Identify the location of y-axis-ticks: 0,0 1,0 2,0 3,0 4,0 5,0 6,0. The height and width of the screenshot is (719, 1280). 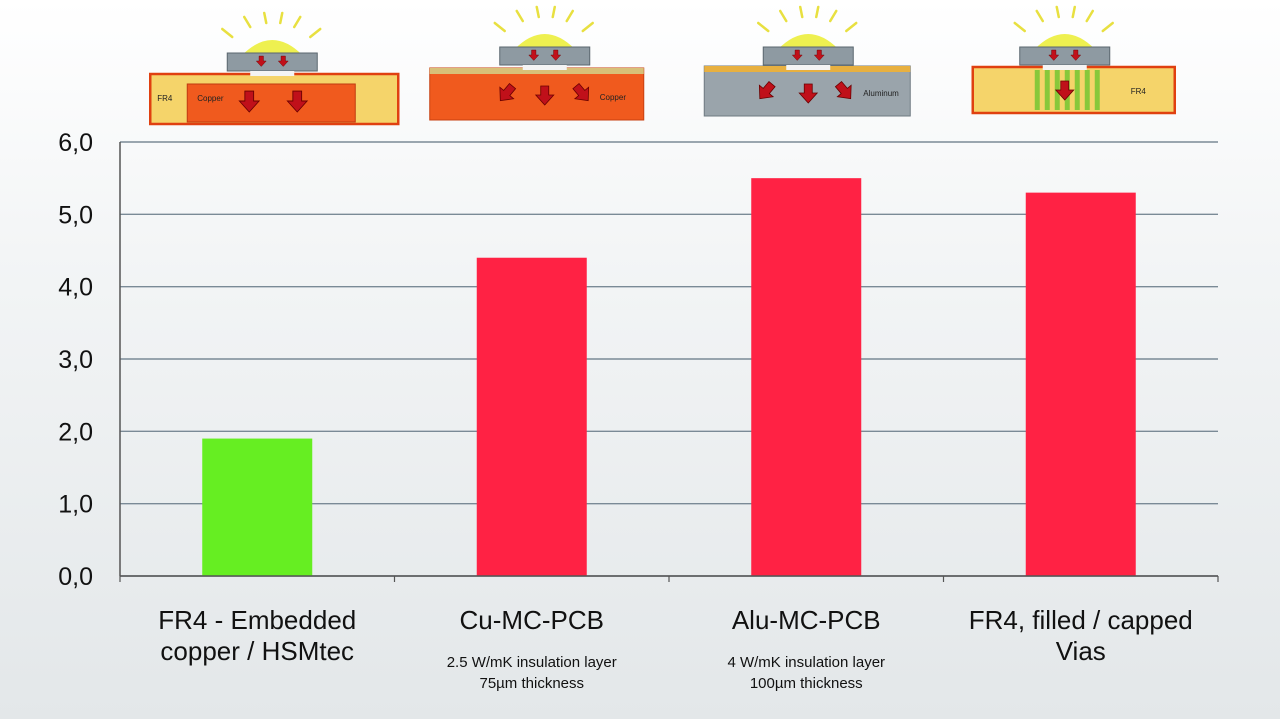
(75, 360).